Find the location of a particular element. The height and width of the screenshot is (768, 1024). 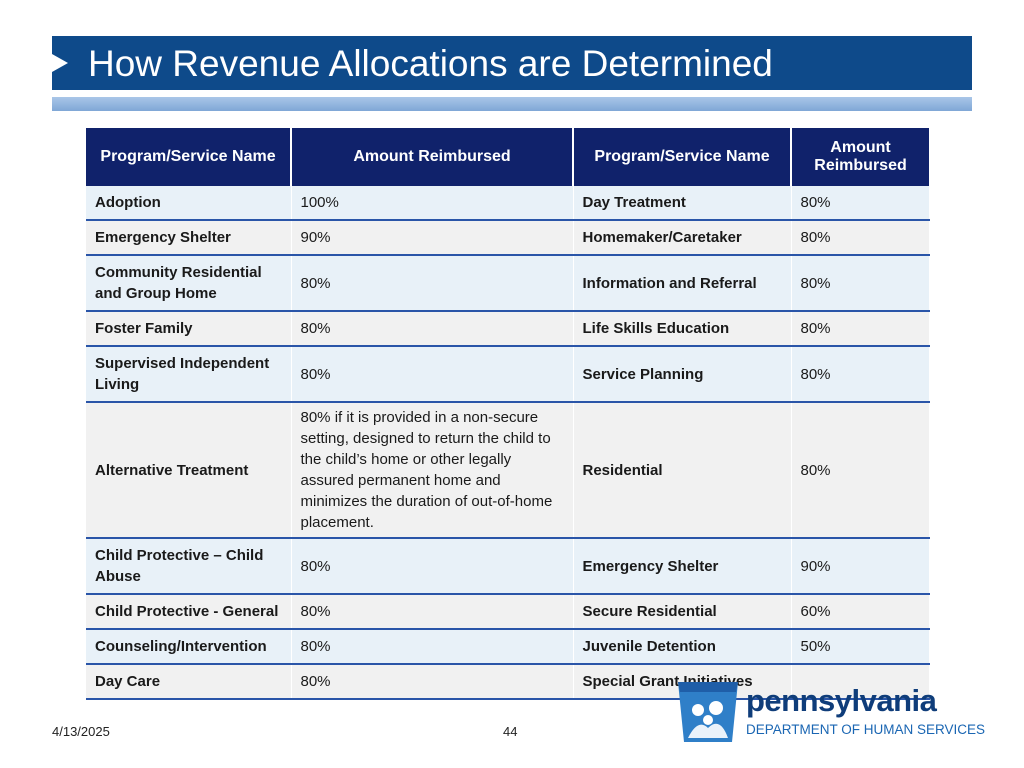

program-name-cell: Child Protective - General is located at coordinates (189, 611).